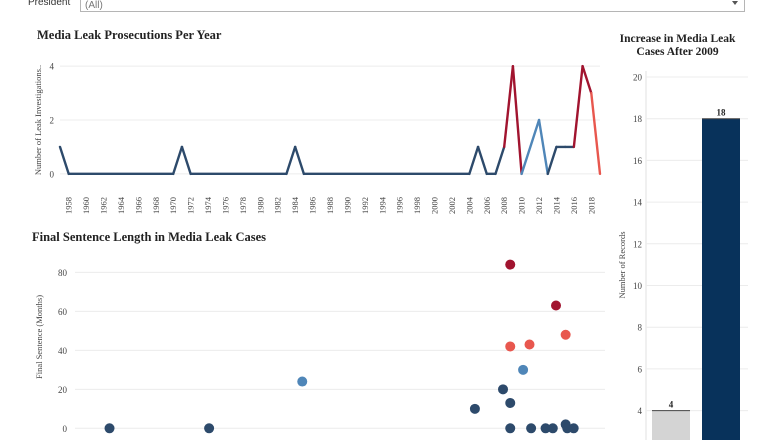 The height and width of the screenshot is (440, 775). What do you see at coordinates (225, 205) in the screenshot?
I see `line-x-tick-label: 1976` at bounding box center [225, 205].